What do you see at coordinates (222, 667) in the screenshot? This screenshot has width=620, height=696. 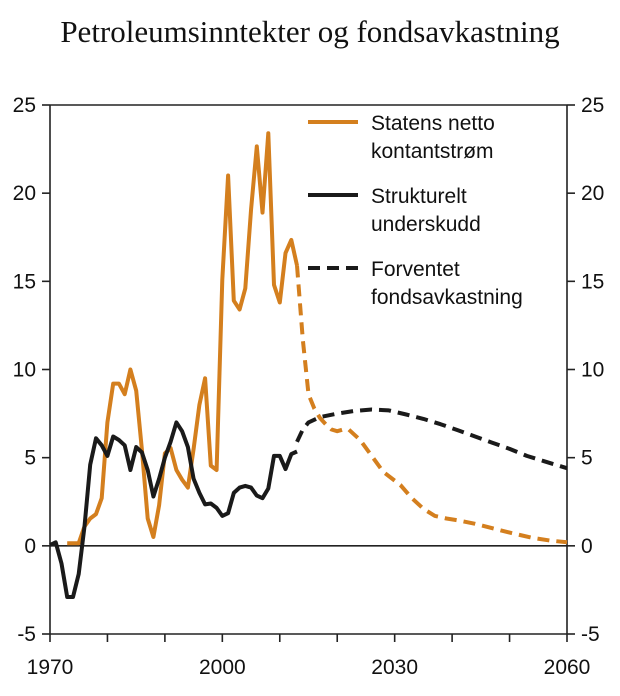 I see `x-tick-label: 2000` at bounding box center [222, 667].